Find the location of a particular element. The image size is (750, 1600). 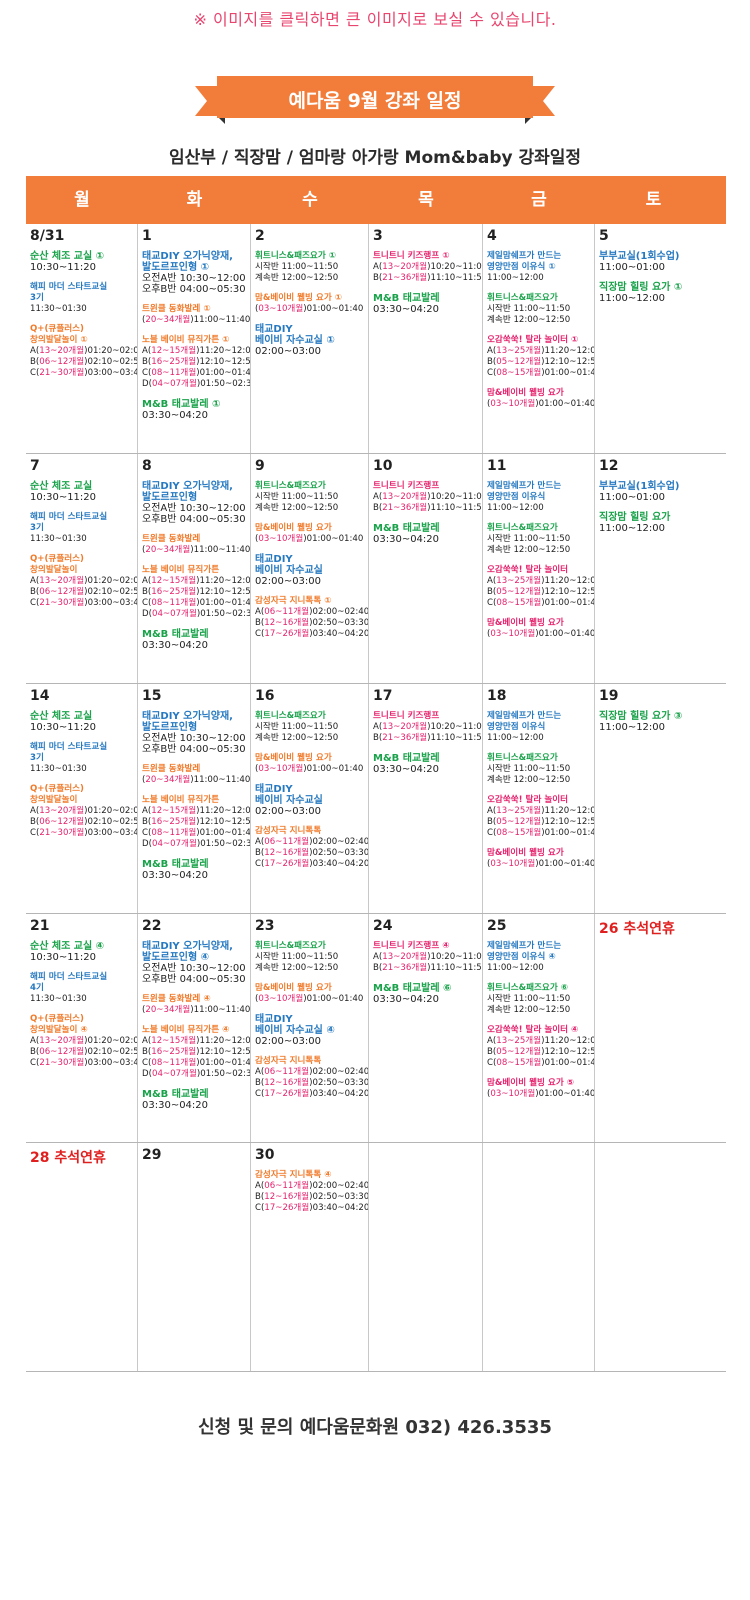

class-time: B(12~16개월)02:50~03:30 is located at coordinates (311, 853).